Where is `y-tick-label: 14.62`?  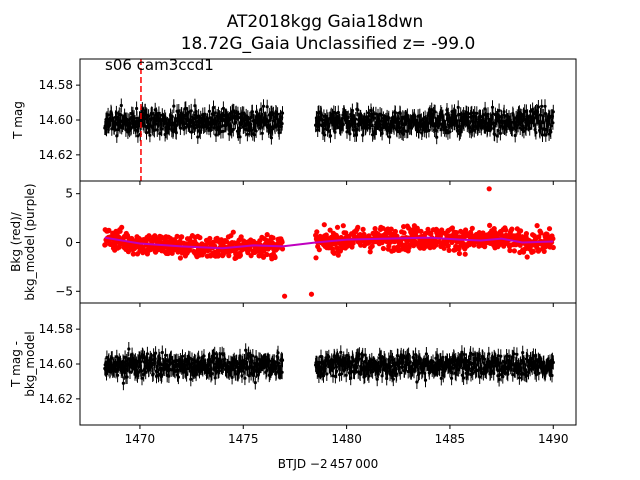 y-tick-label: 14.62 is located at coordinates (56, 155).